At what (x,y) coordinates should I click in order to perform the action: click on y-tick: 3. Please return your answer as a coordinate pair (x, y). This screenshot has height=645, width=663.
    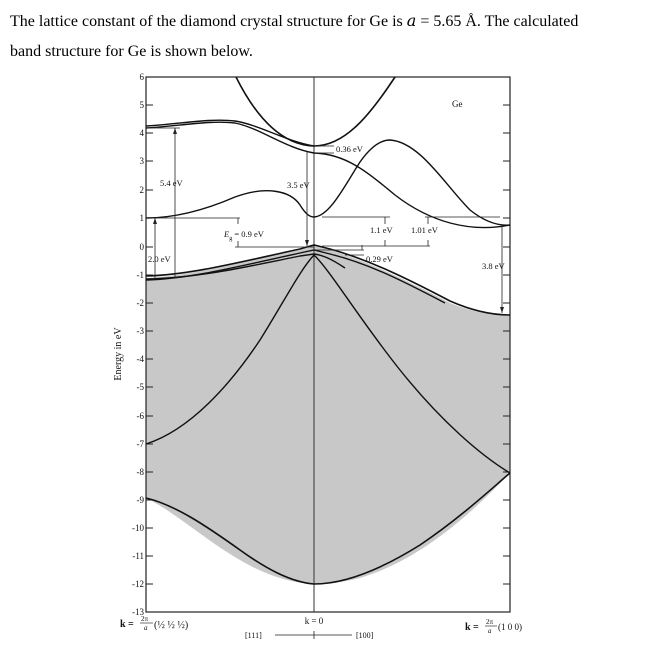
    Looking at the image, I should click on (142, 161).